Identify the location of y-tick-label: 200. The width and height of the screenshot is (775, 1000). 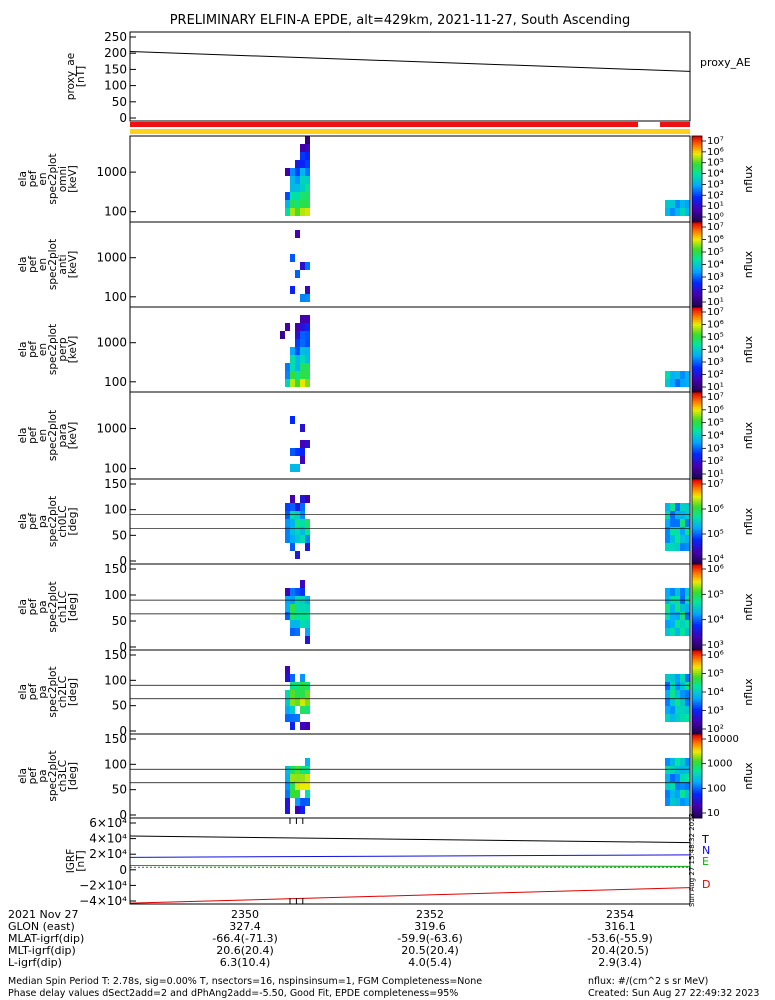
(115, 53).